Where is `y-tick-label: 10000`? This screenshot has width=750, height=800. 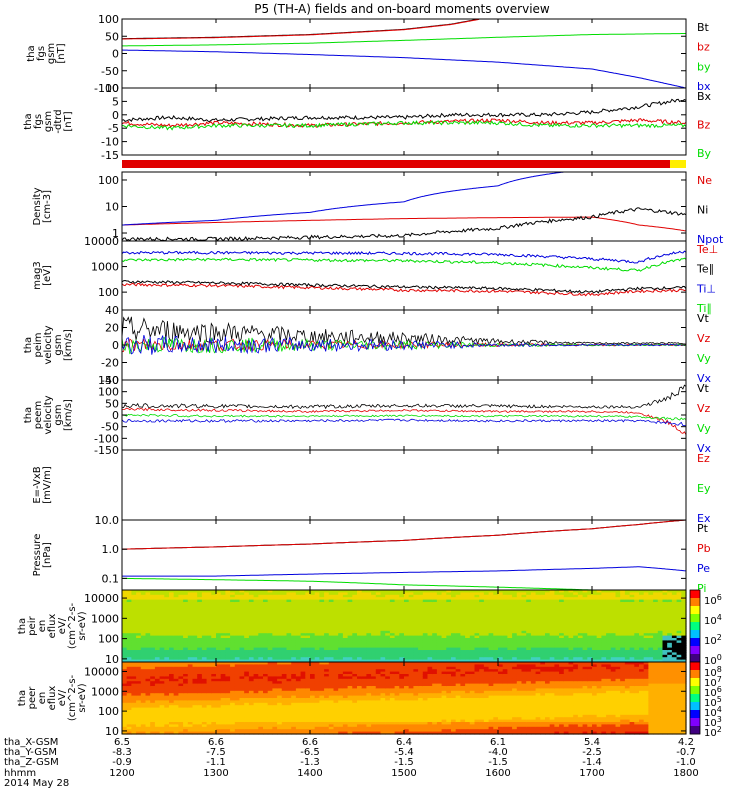 y-tick-label: 10000 is located at coordinates (101, 598).